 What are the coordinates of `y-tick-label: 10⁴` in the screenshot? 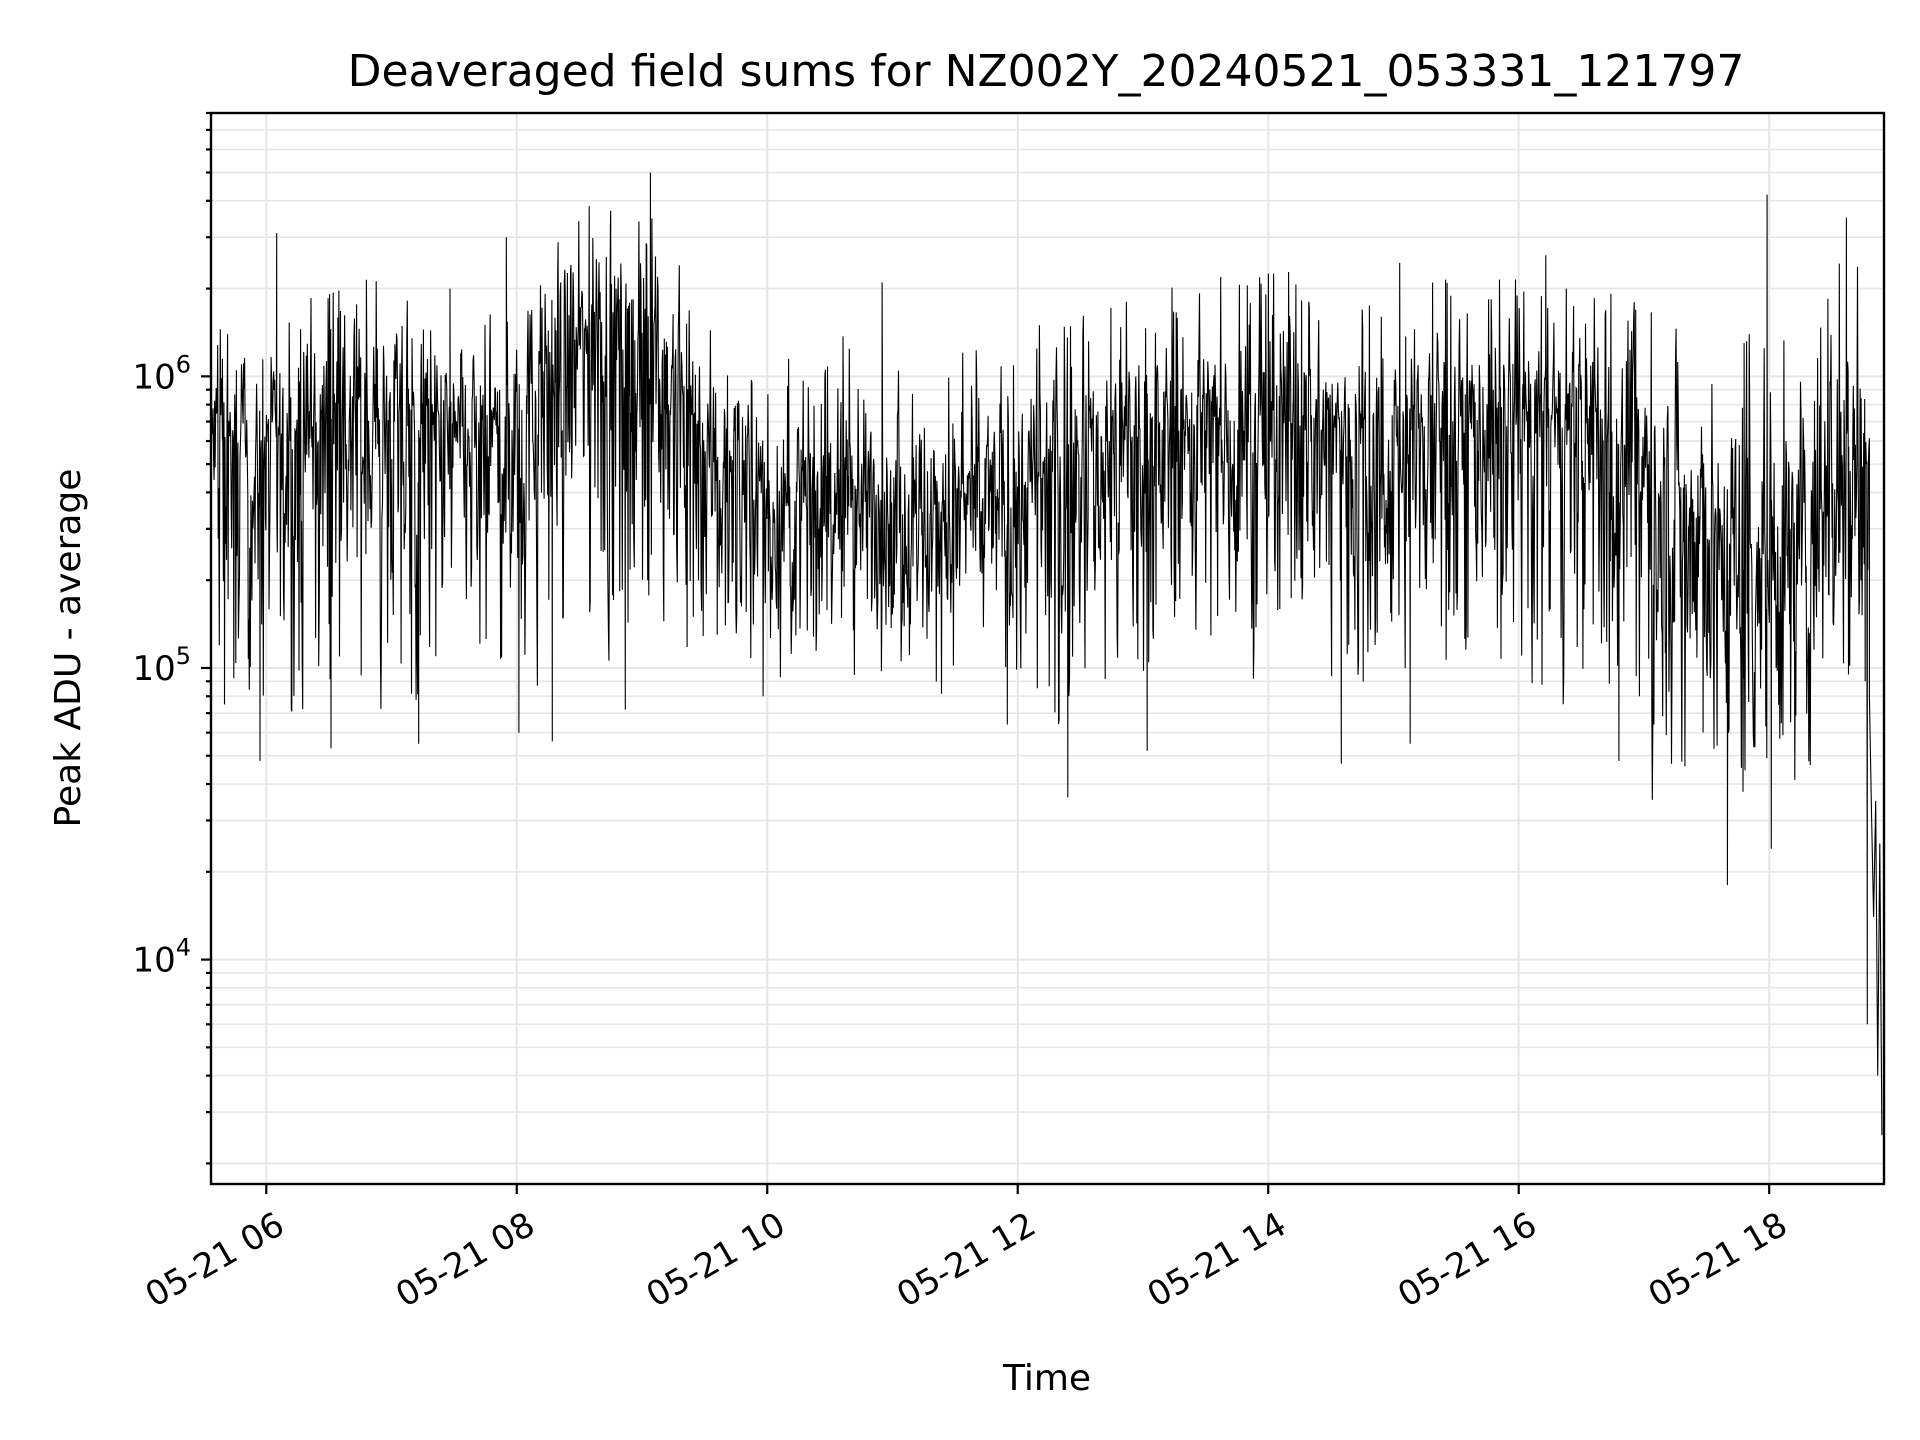 It's located at (161, 957).